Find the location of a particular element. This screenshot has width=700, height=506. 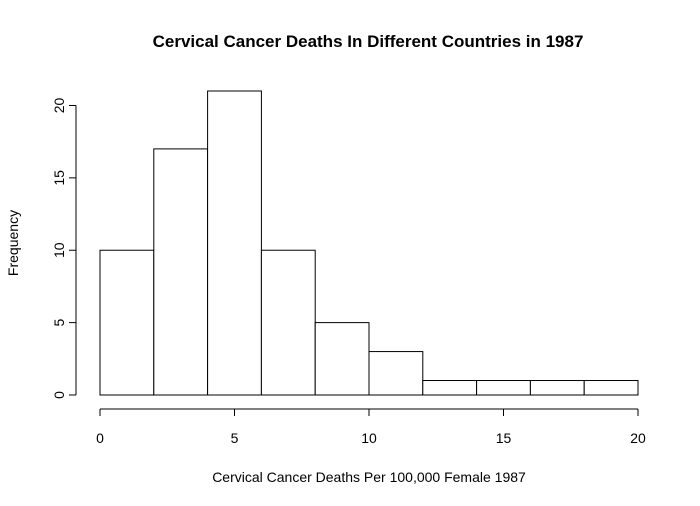

x-tick-label-0: 0 is located at coordinates (100, 438).